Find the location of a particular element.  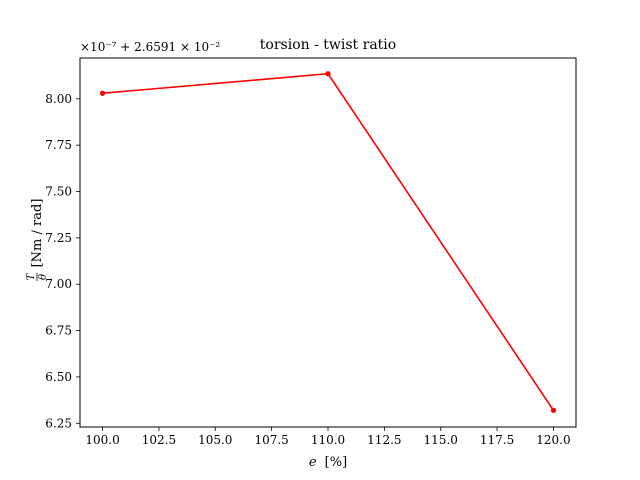

y-axis-label-unit: [Nm / rad] is located at coordinates (37, 233).